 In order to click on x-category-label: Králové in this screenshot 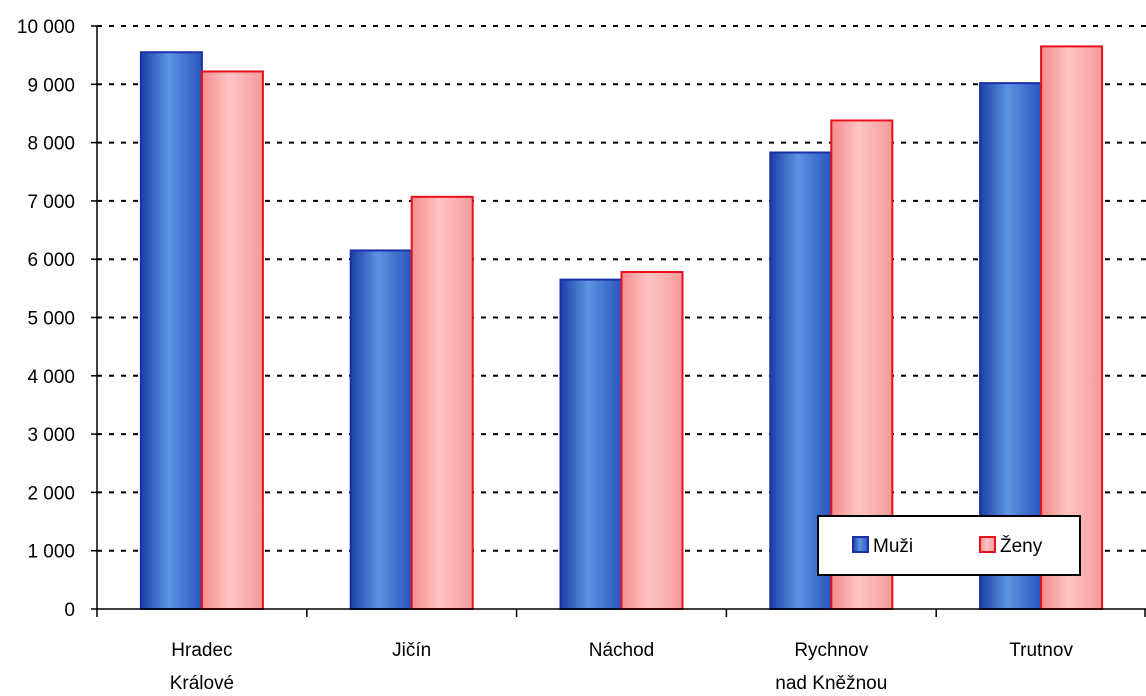, I will do `click(202, 683)`.